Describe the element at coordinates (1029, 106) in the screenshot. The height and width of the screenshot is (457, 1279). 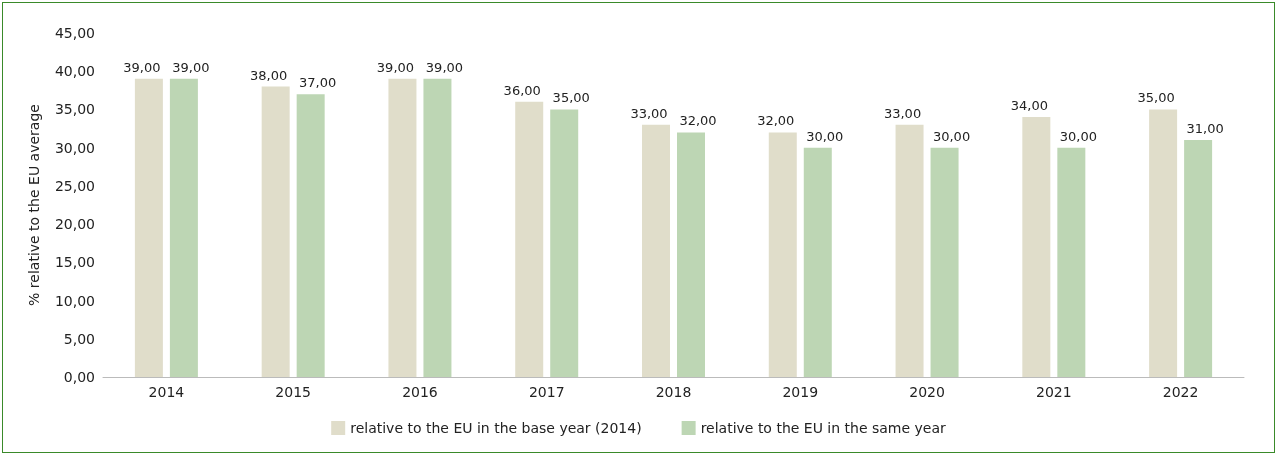
I see `data-label: 34,00` at that location.